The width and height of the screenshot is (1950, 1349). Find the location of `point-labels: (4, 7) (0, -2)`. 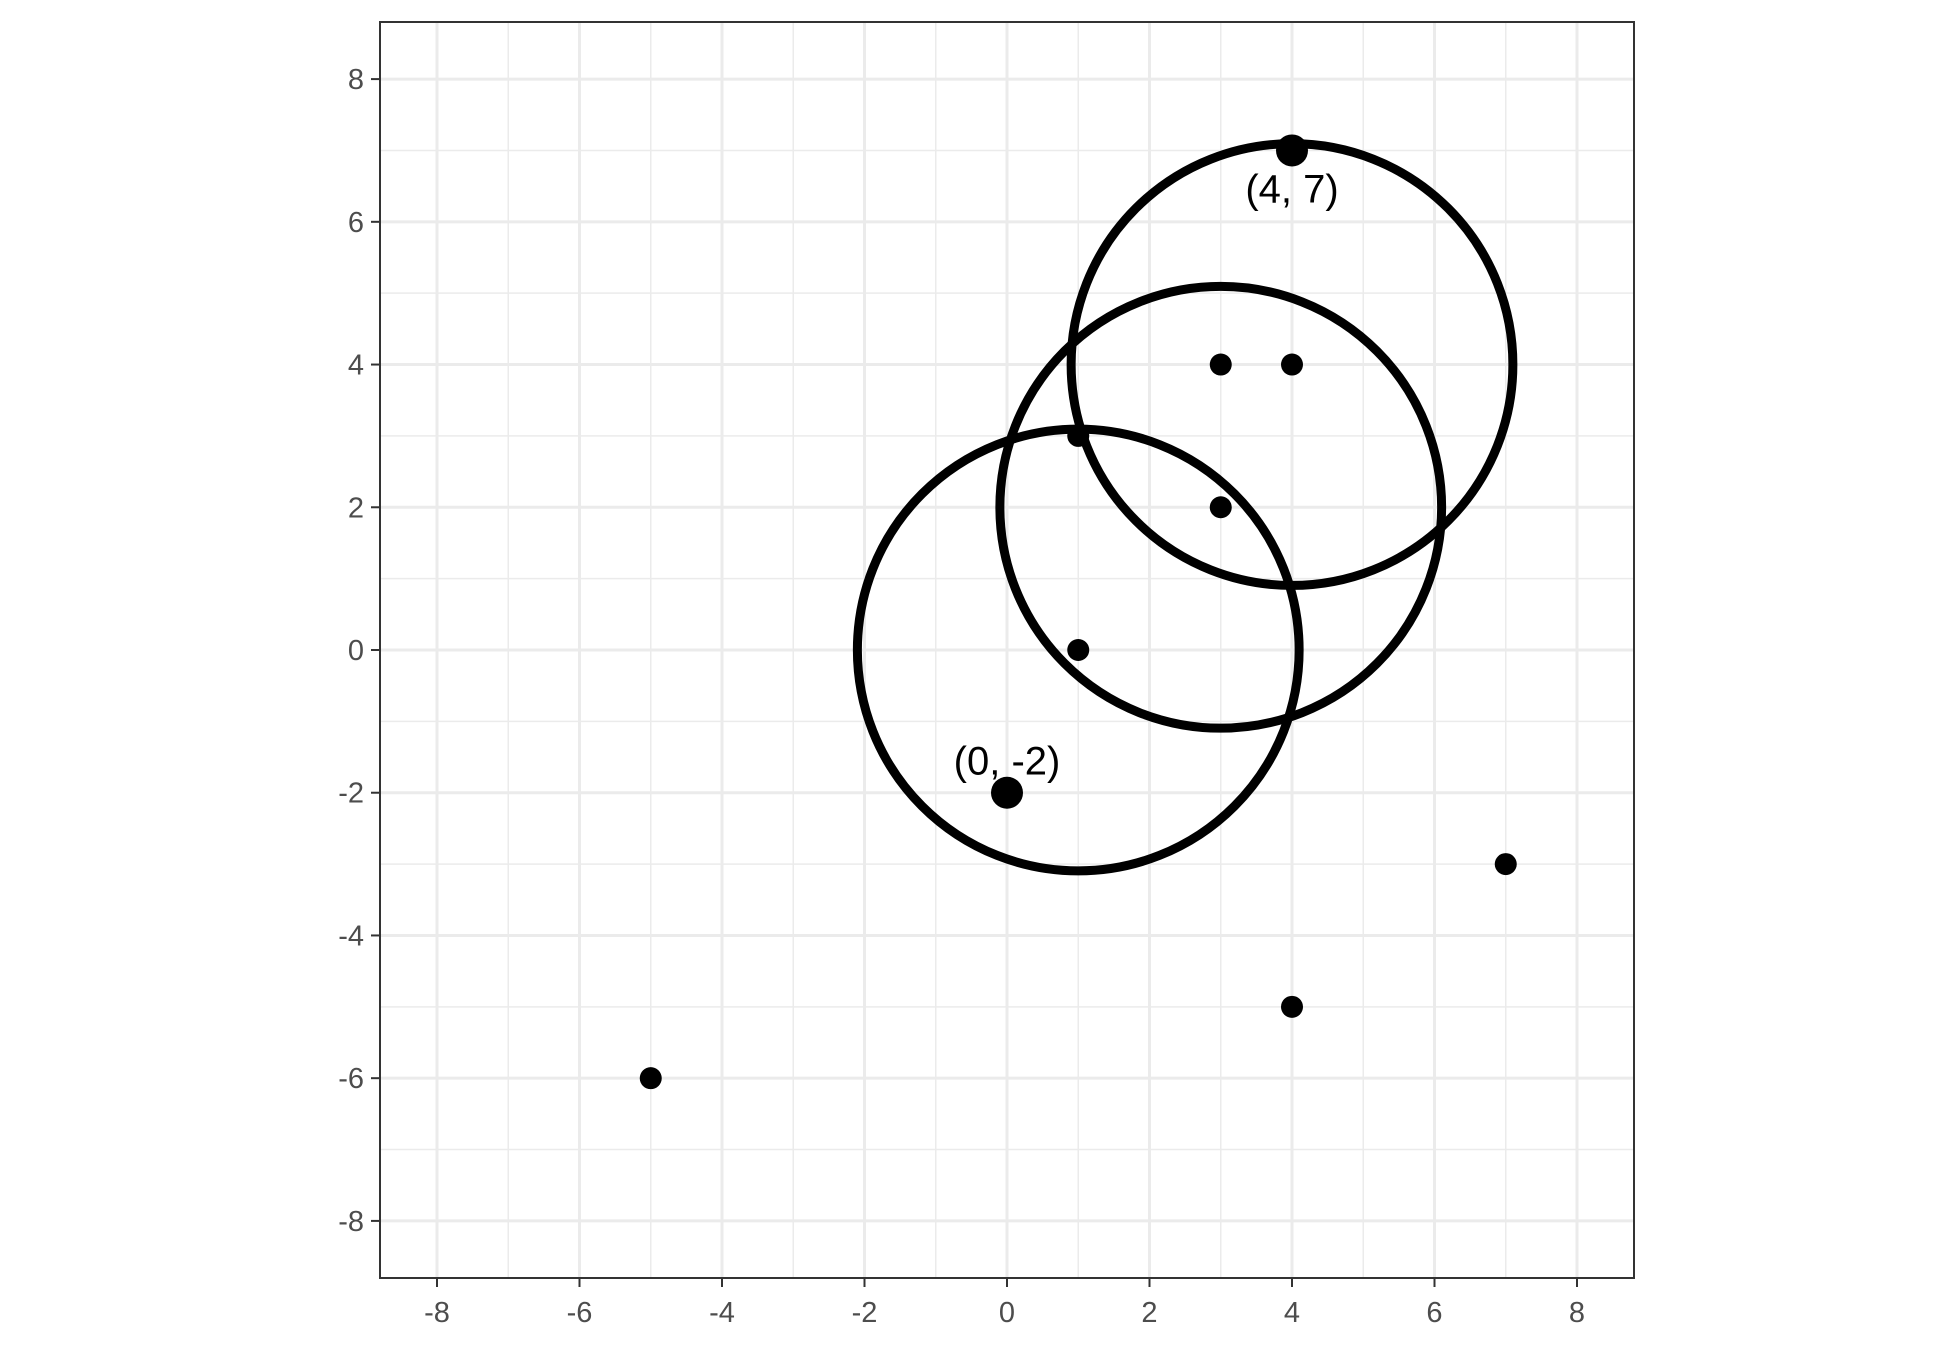

point-labels: (4, 7) (0, -2) is located at coordinates (1146, 475).